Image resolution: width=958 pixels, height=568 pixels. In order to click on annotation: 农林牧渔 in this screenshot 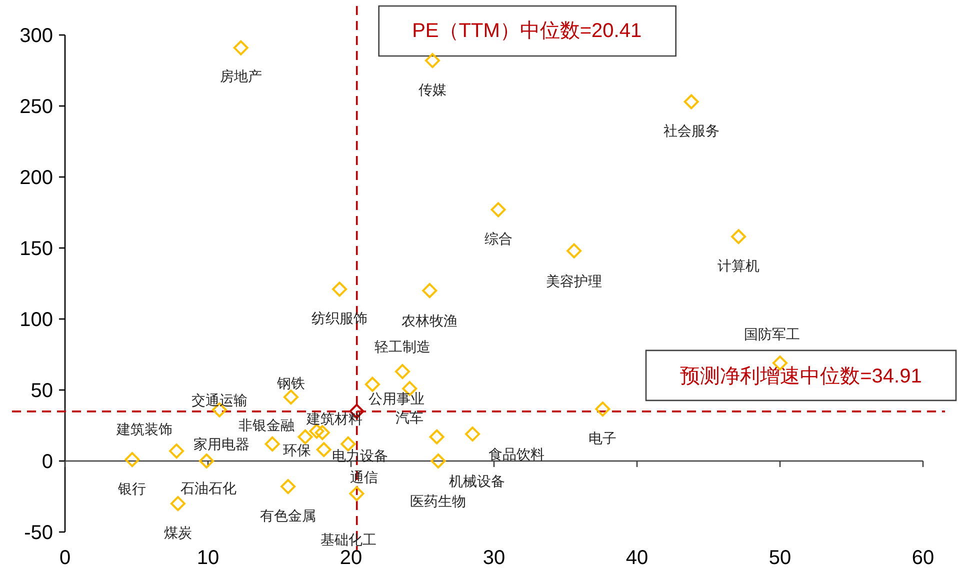, I will do `click(430, 322)`.